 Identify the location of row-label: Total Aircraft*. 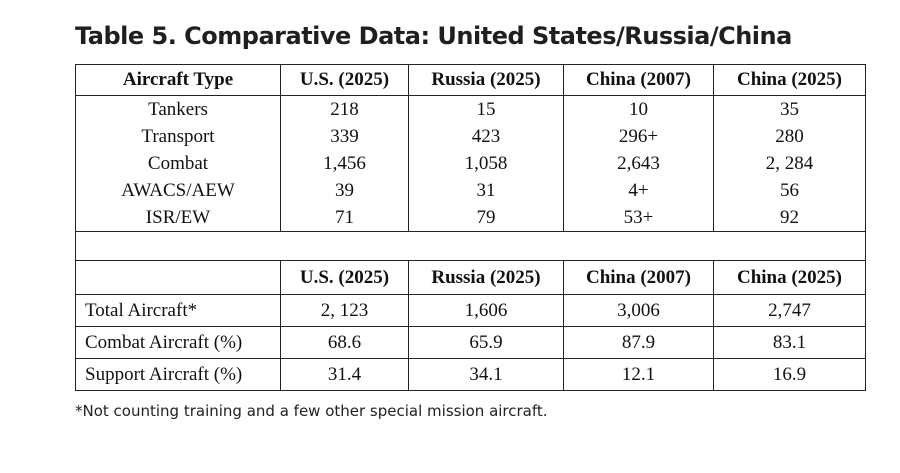
(178, 310).